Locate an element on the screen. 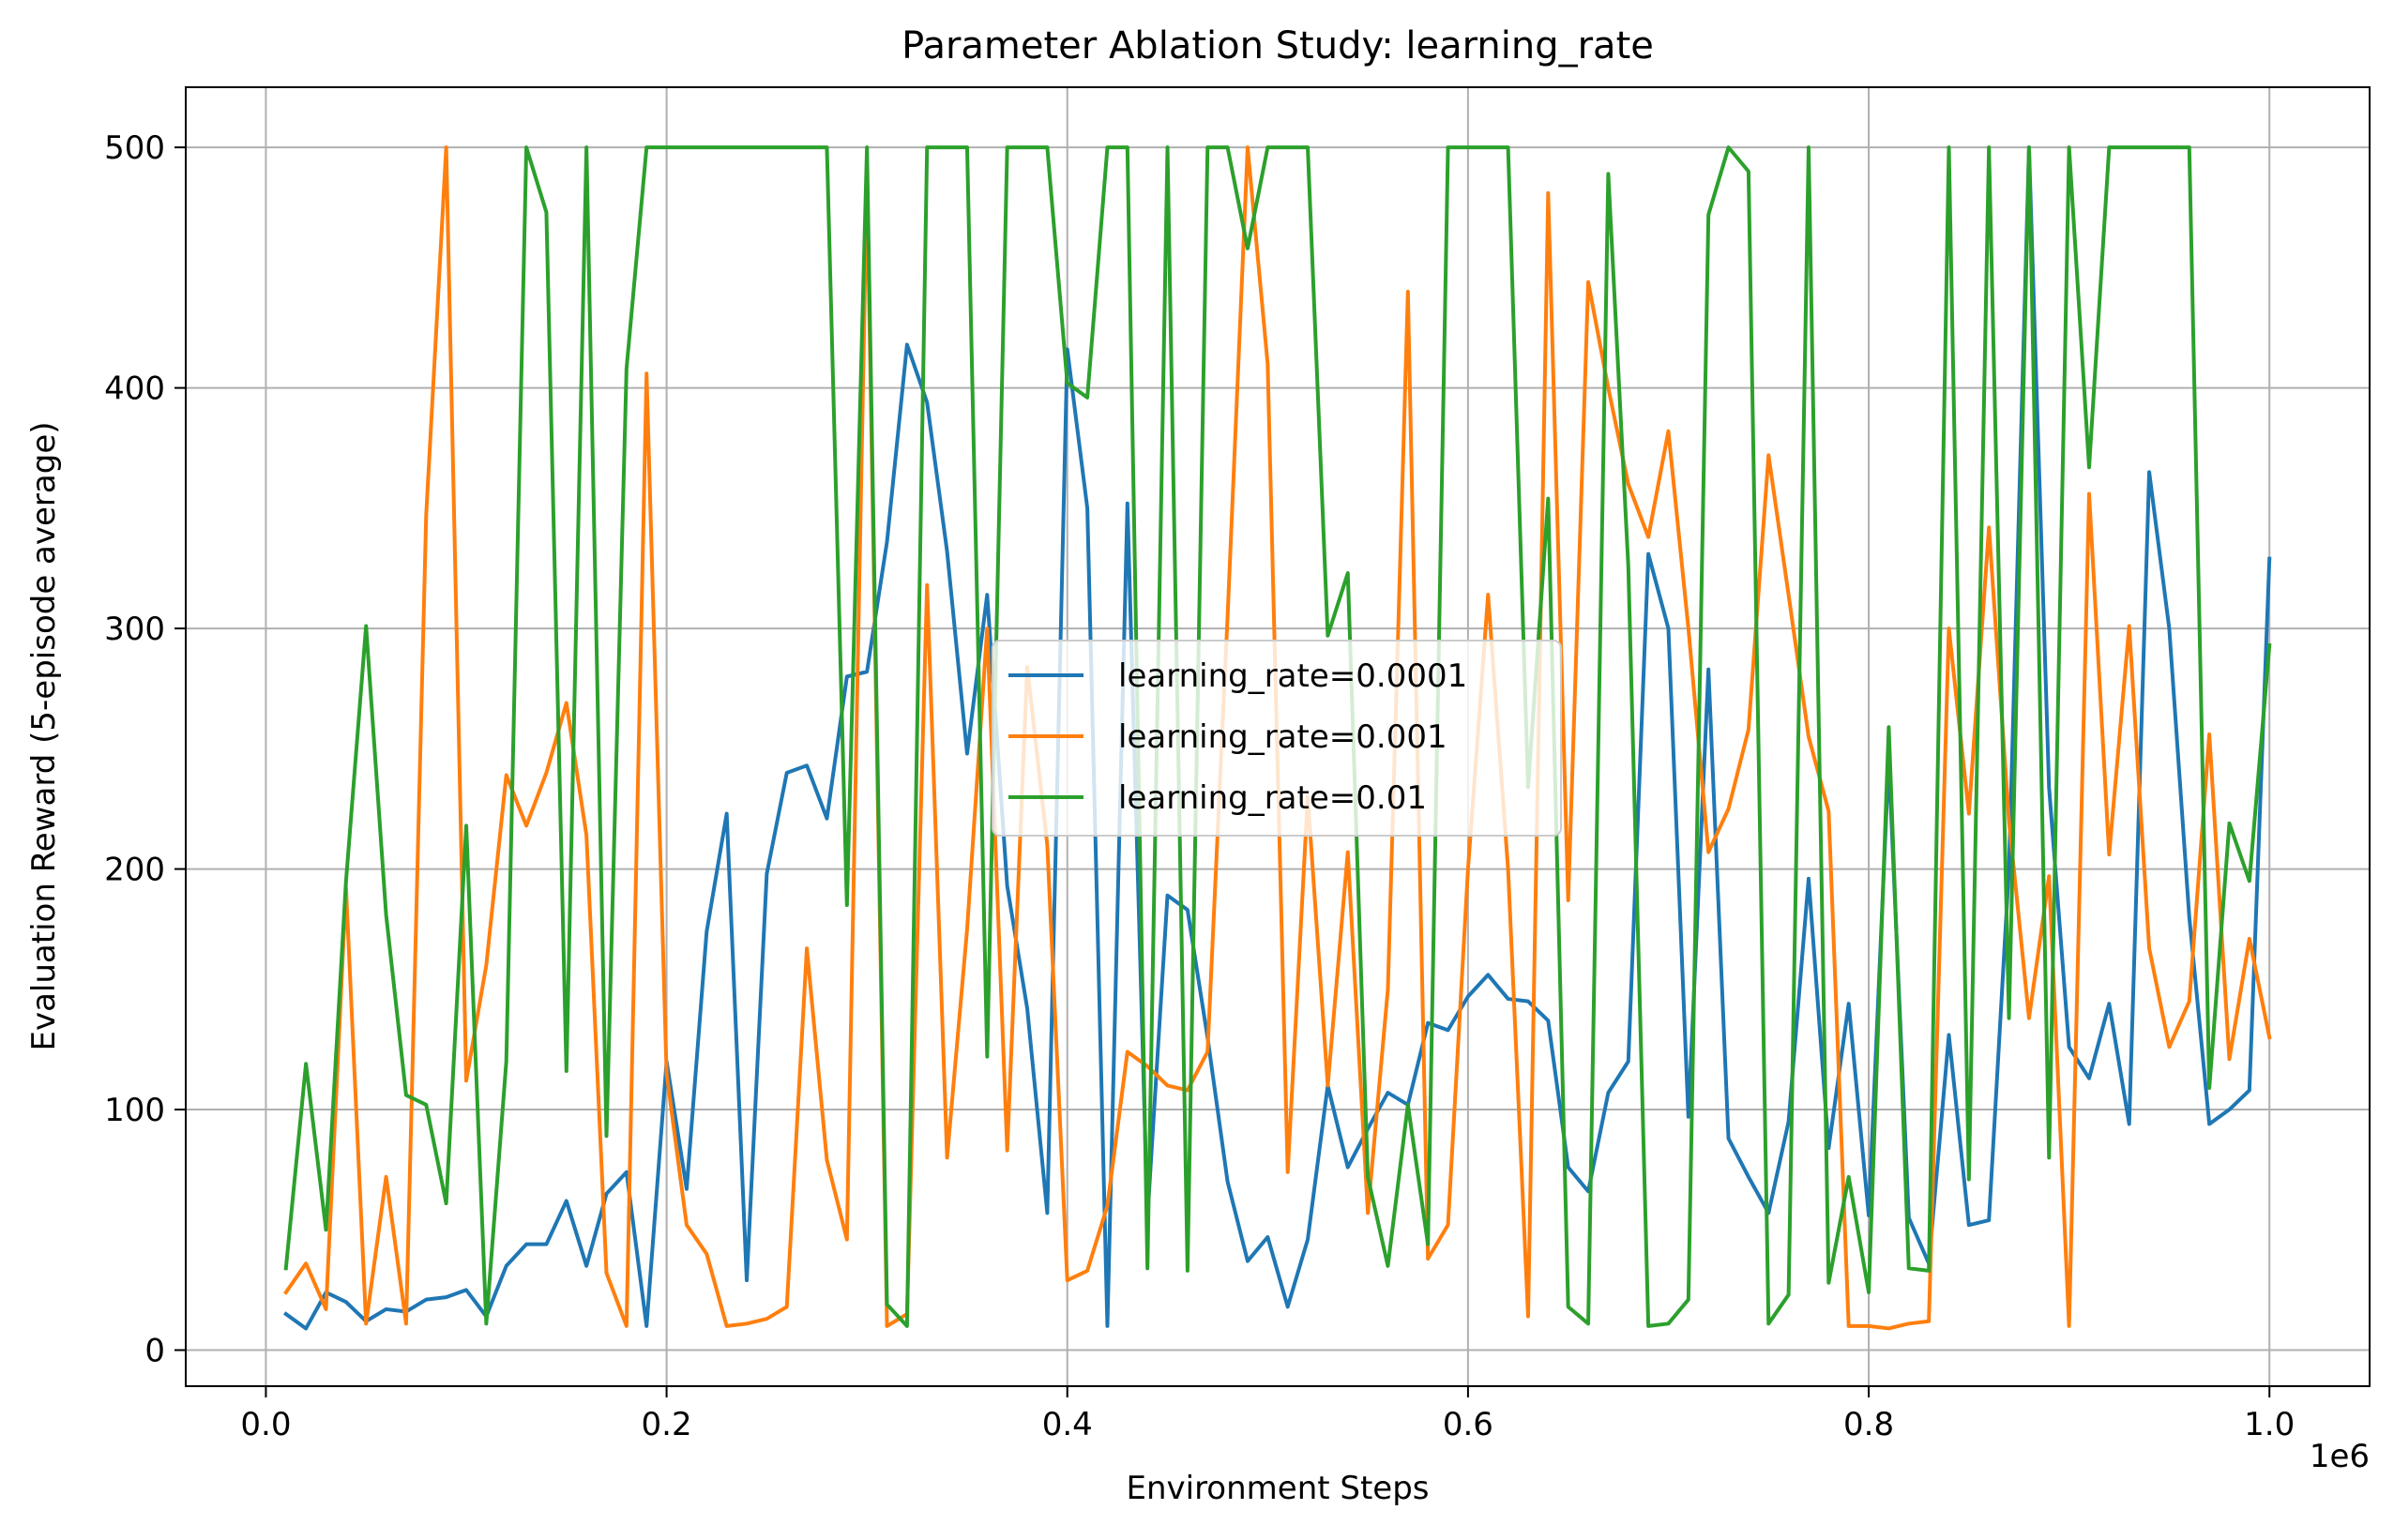  x-tick-label: 0.6 is located at coordinates (1468, 1424).